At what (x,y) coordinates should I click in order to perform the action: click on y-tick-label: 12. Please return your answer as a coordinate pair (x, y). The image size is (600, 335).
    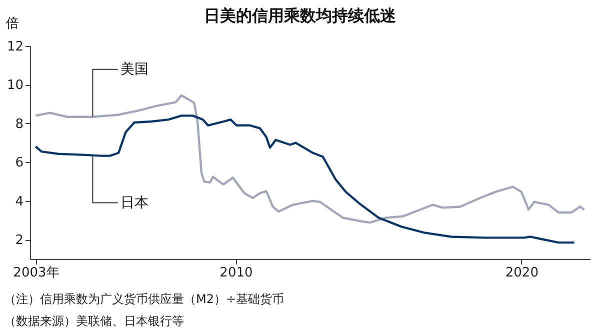
    Looking at the image, I should click on (15, 47).